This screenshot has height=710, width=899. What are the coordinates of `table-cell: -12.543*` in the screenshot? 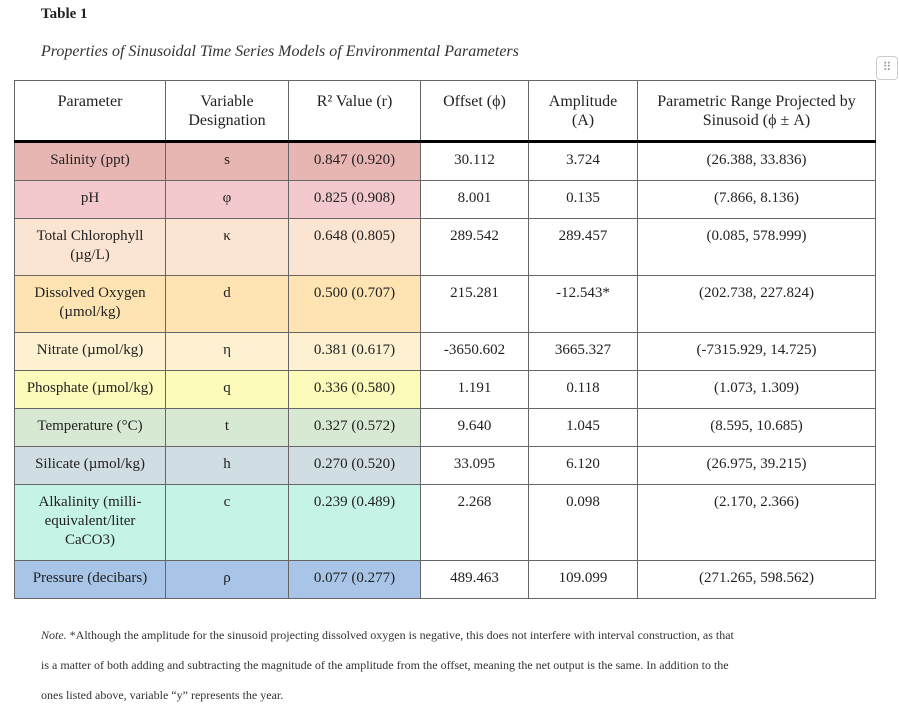 It's located at (583, 304).